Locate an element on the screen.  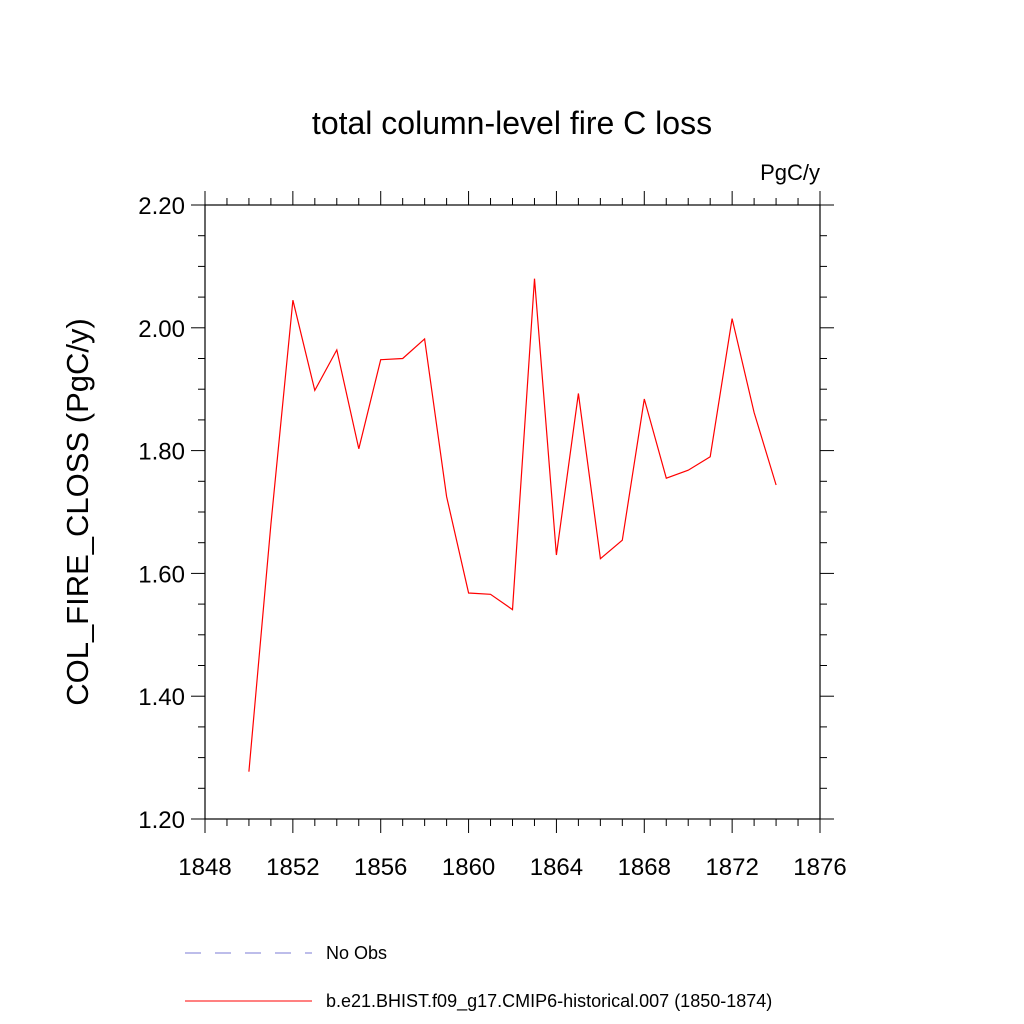
y-tick-label: 2.20 is located at coordinates (161, 206).